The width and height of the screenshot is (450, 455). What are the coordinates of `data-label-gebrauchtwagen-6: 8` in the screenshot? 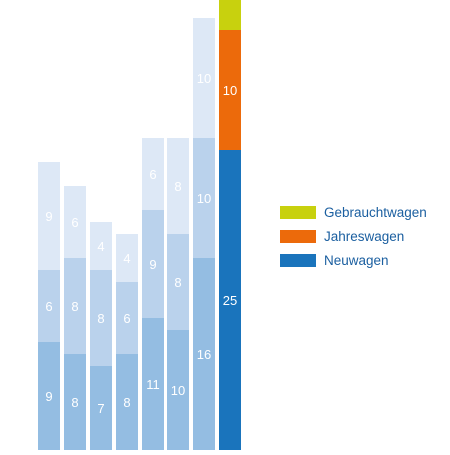 It's located at (177, 186).